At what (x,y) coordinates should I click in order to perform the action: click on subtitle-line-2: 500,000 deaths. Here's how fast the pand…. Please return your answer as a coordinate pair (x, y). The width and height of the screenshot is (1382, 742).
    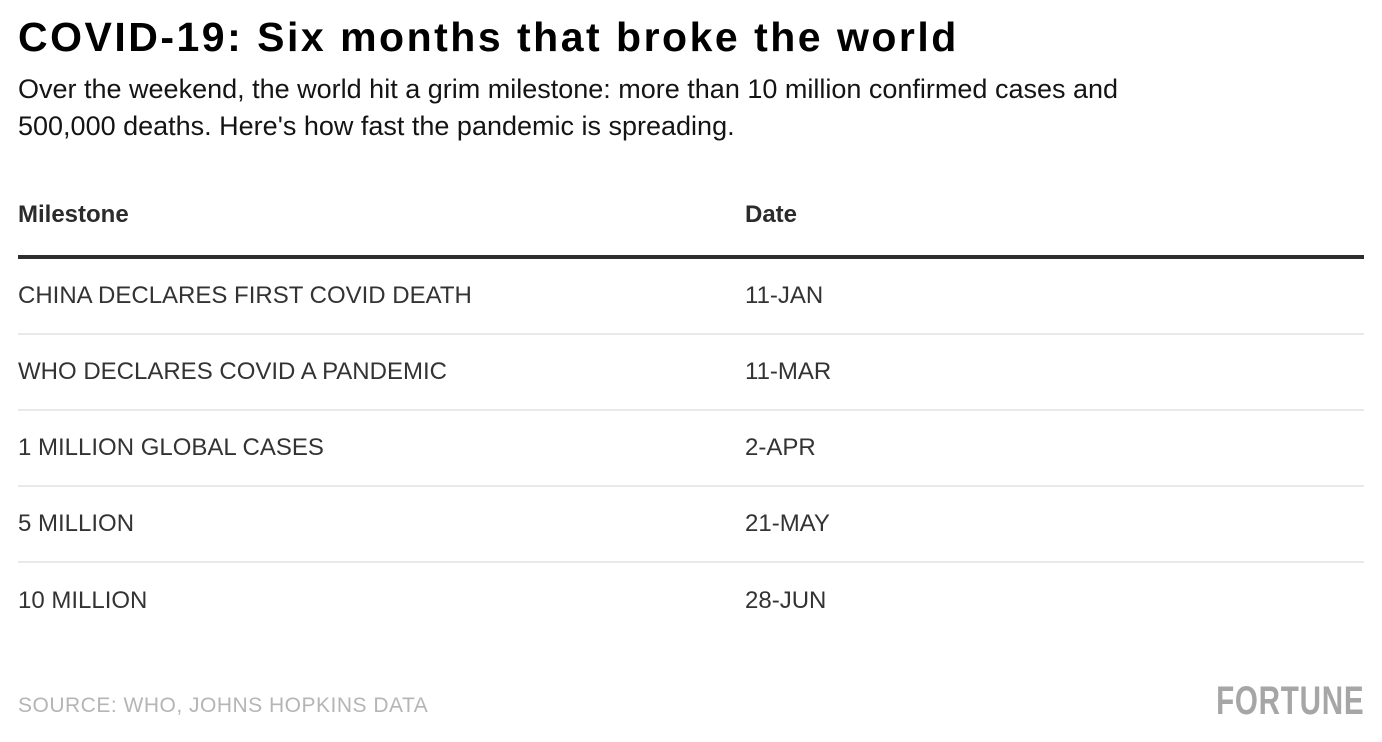
    Looking at the image, I should click on (376, 126).